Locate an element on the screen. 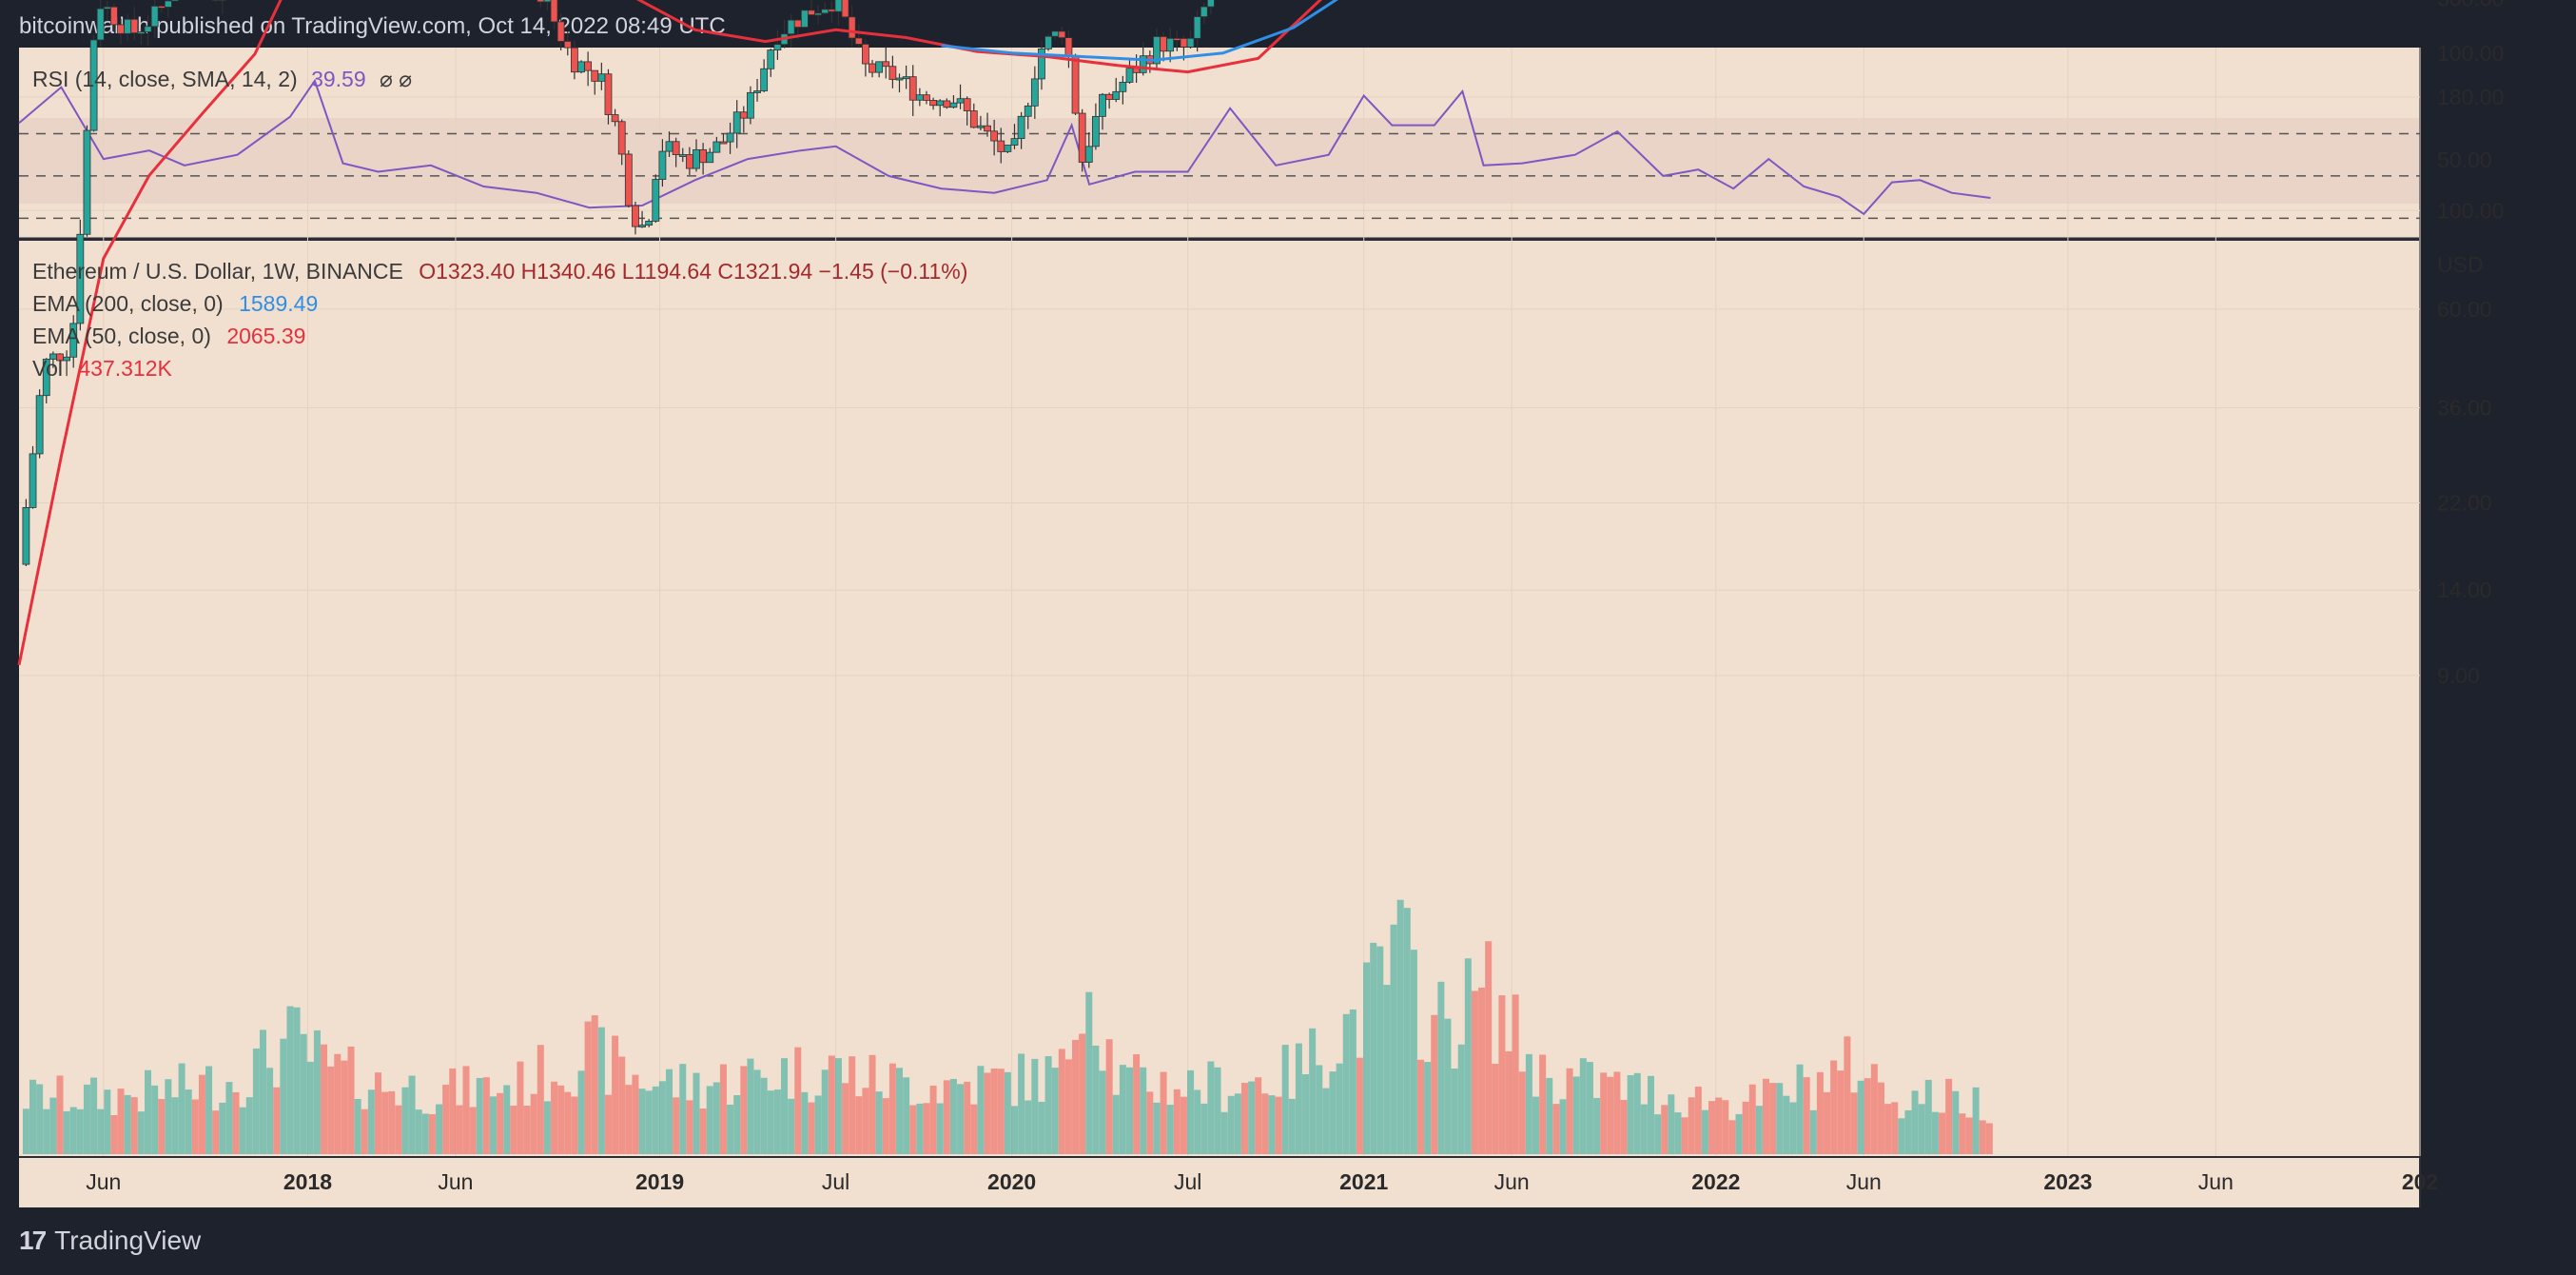 This screenshot has width=2576, height=1275. ema200-legend: EMA (200, close, 0) 1589.49 is located at coordinates (175, 304).